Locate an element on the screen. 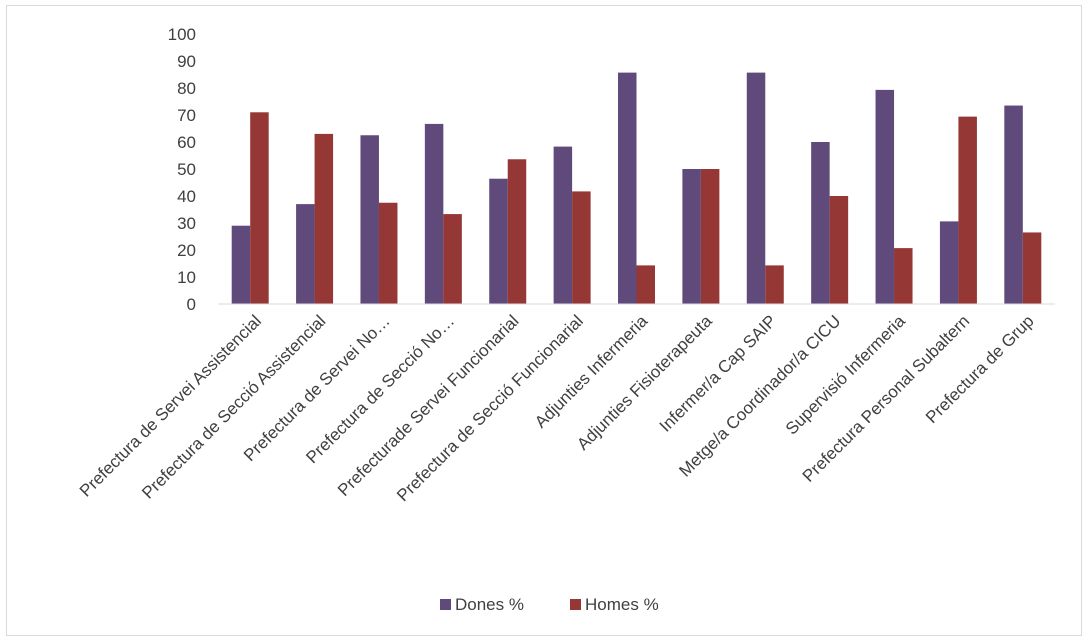  legend: Dones % Homes % is located at coordinates (549, 604).